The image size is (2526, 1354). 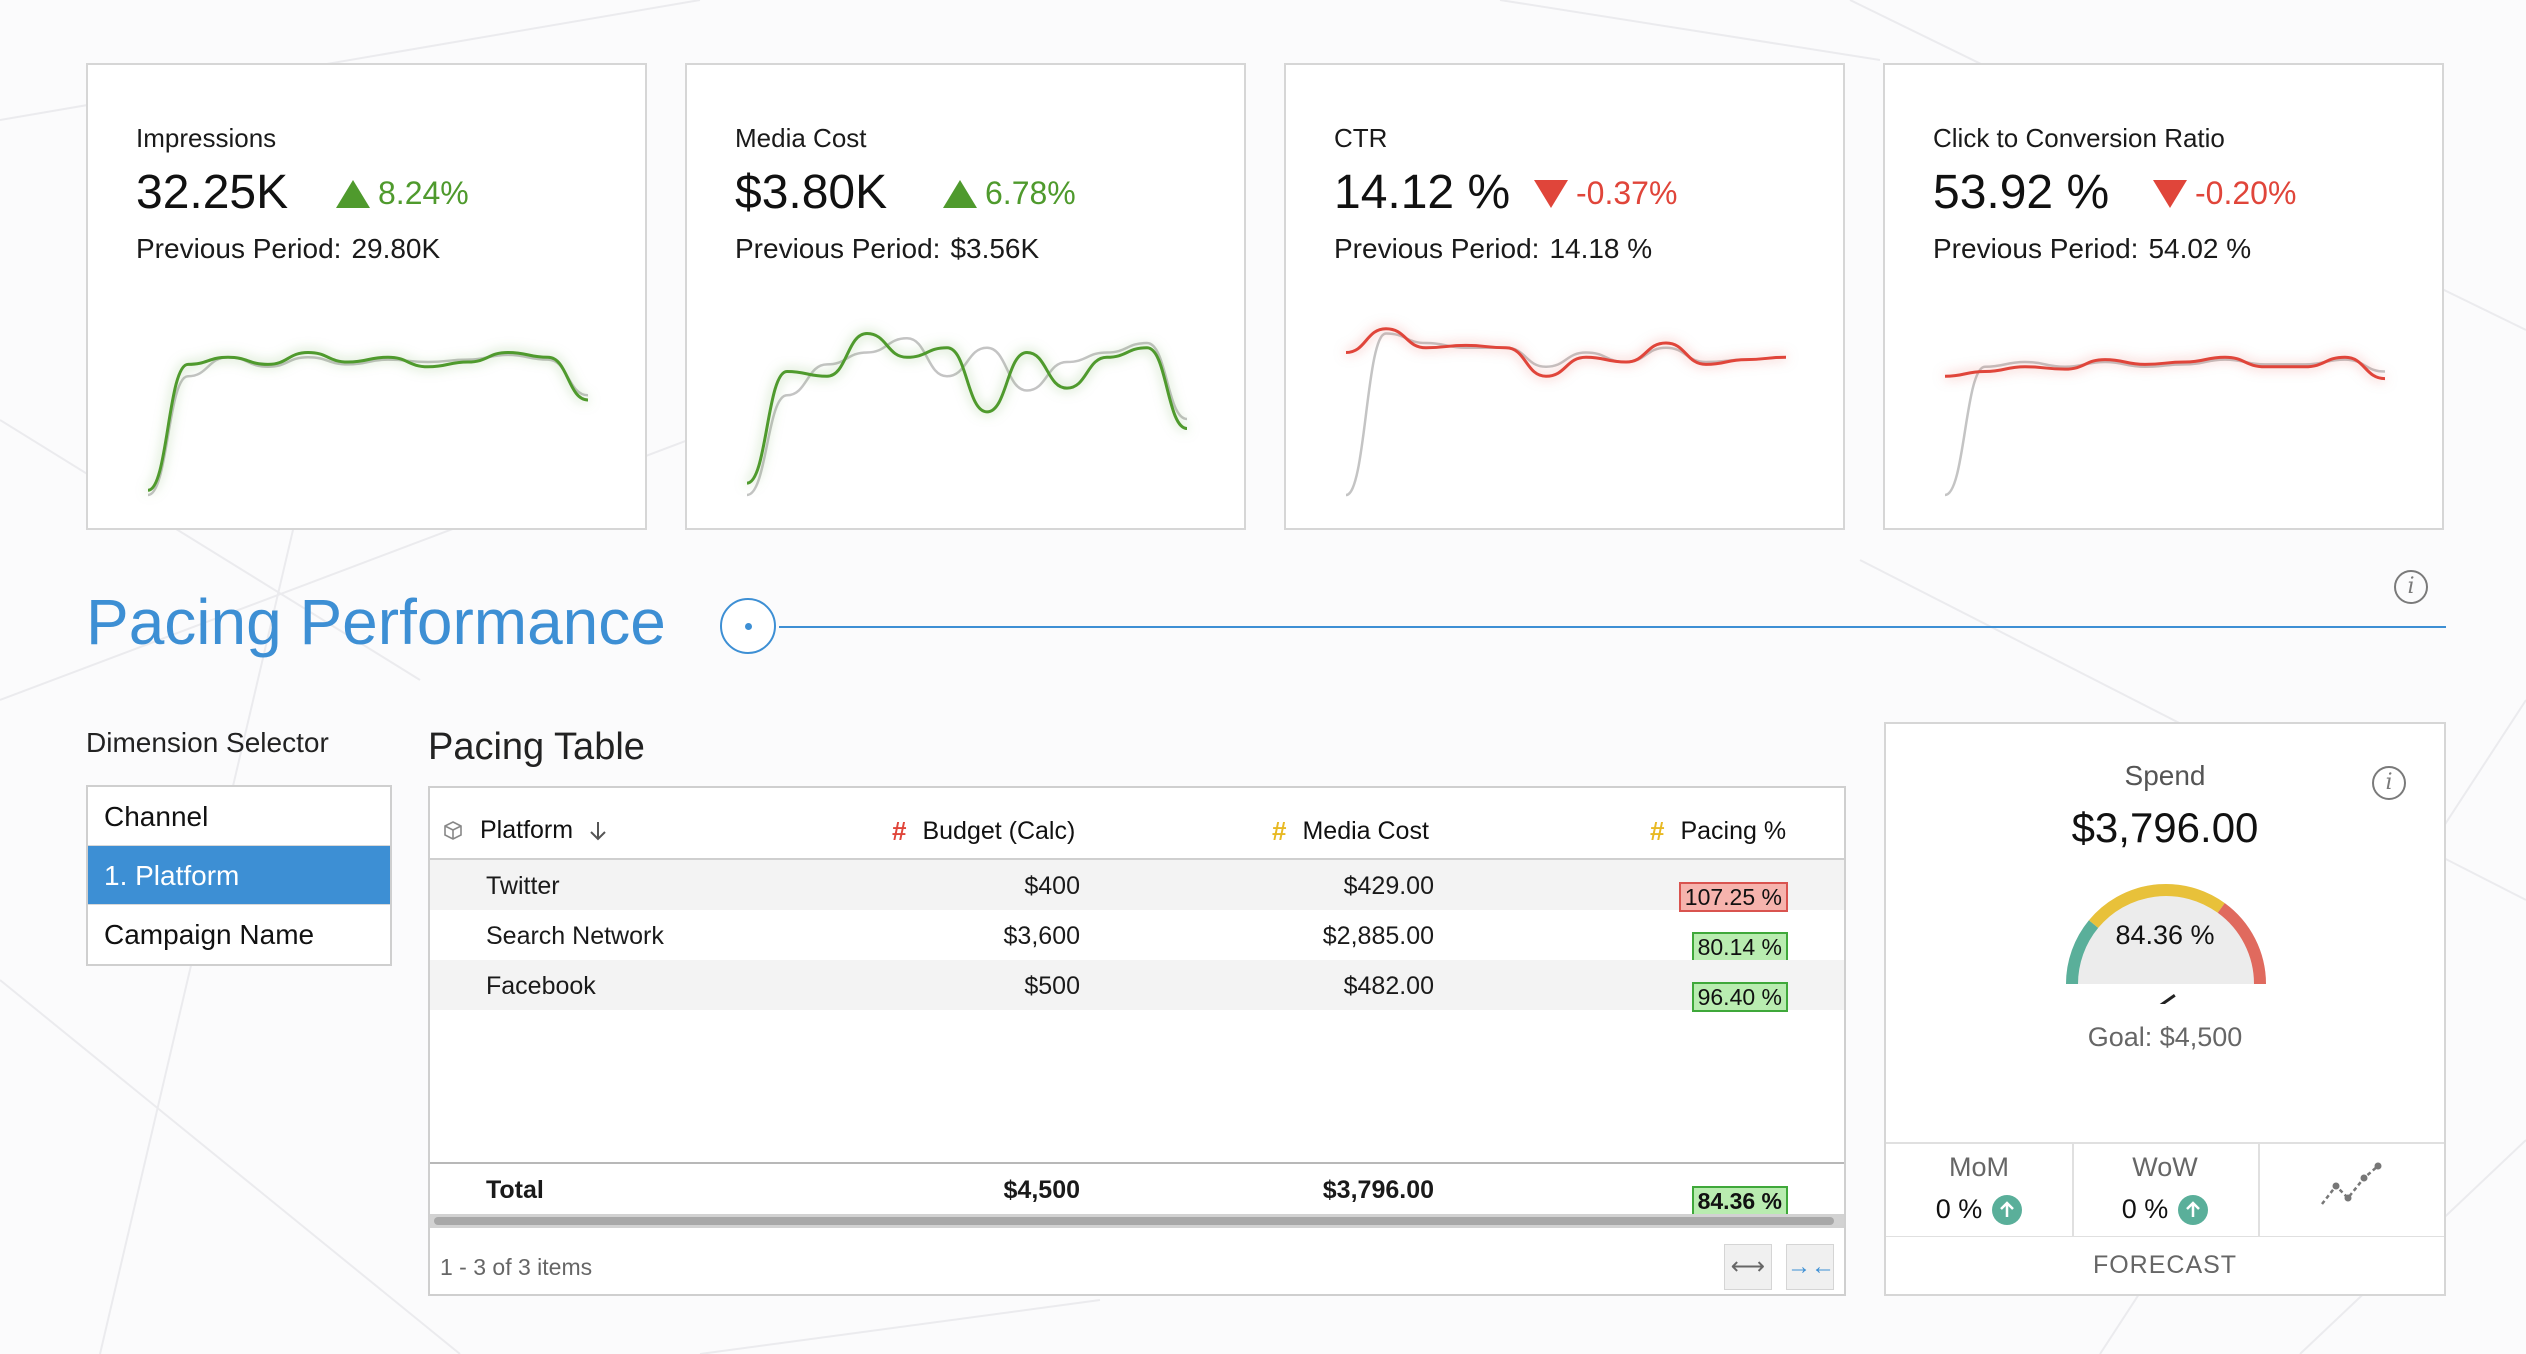 I want to click on wow-metric: 0 %, so click(x=2165, y=1209).